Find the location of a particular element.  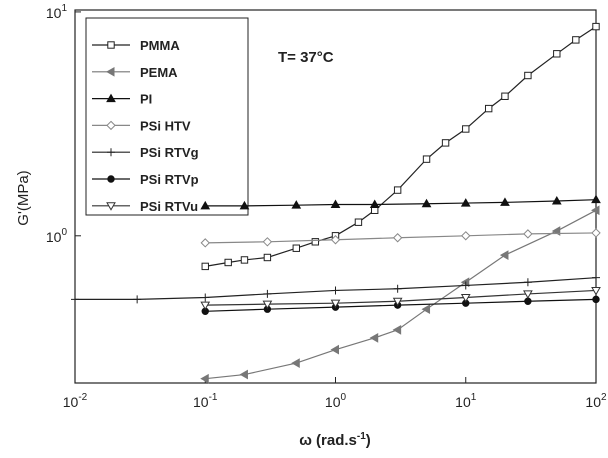

y-tick-label: 10⁰ is located at coordinates (57, 236).